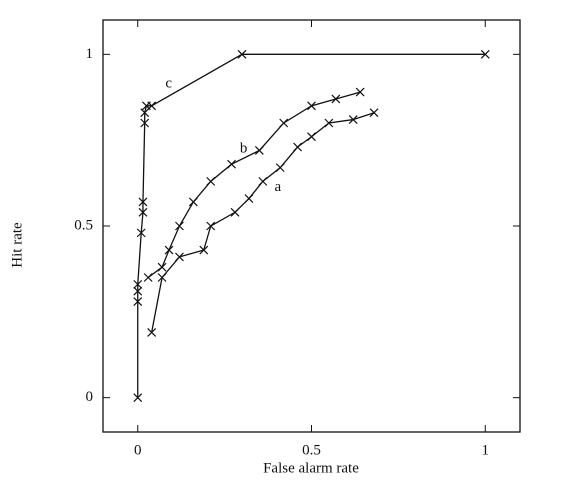 The image size is (570, 494). I want to click on series-label: b, so click(244, 149).